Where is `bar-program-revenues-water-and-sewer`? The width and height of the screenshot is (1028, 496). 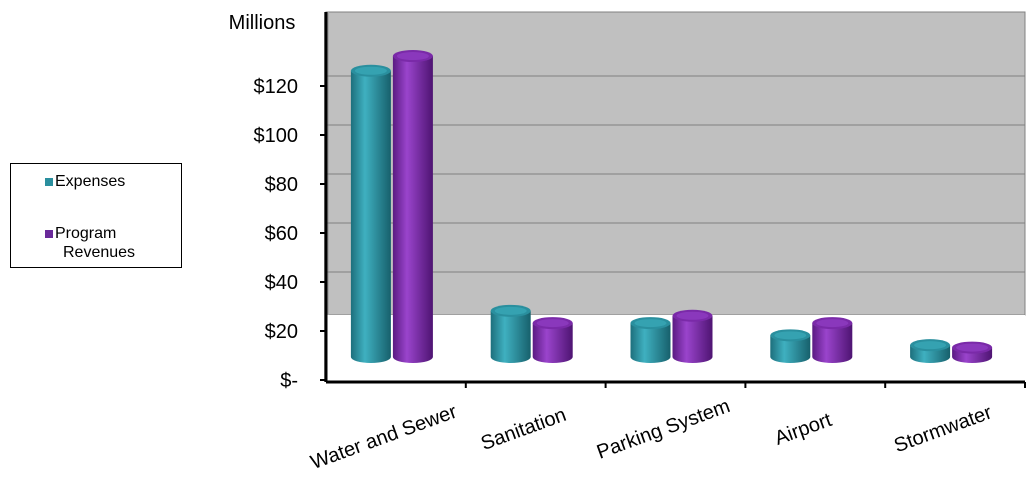 bar-program-revenues-water-and-sewer is located at coordinates (412, 207).